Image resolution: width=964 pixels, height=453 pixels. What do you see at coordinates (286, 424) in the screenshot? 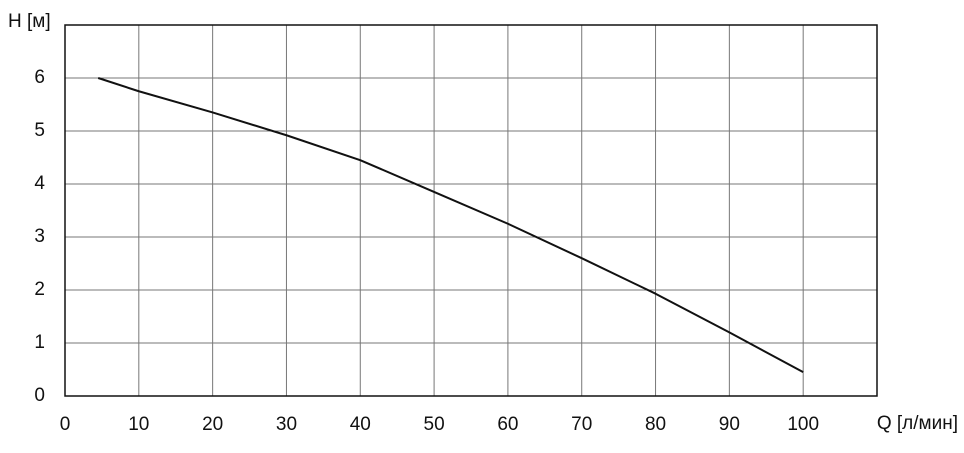
I see `x-tick-label: 30` at bounding box center [286, 424].